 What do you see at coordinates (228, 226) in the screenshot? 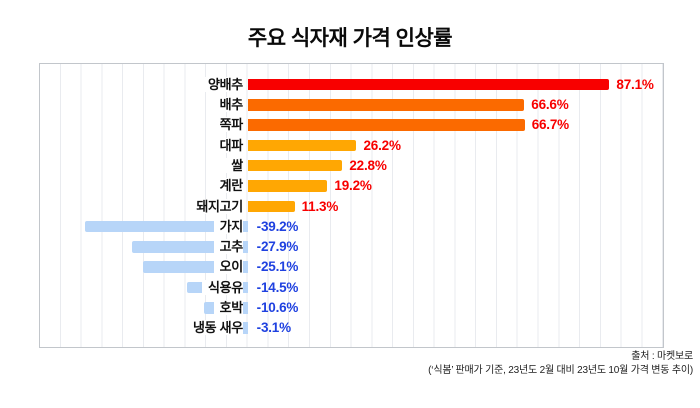
I see `category-label-7: 가지` at bounding box center [228, 226].